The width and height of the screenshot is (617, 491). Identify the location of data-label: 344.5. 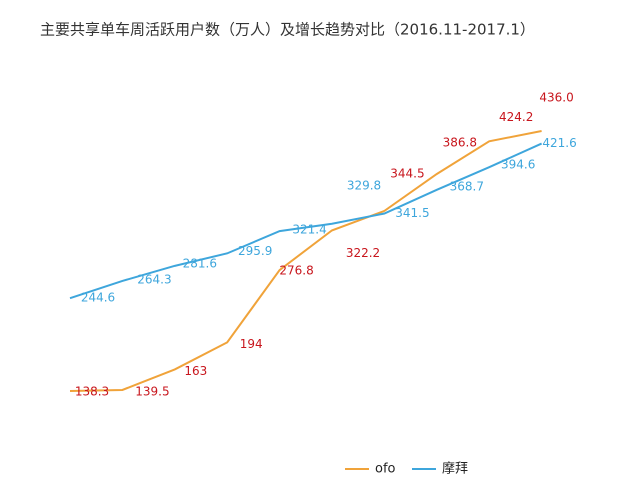
(407, 173).